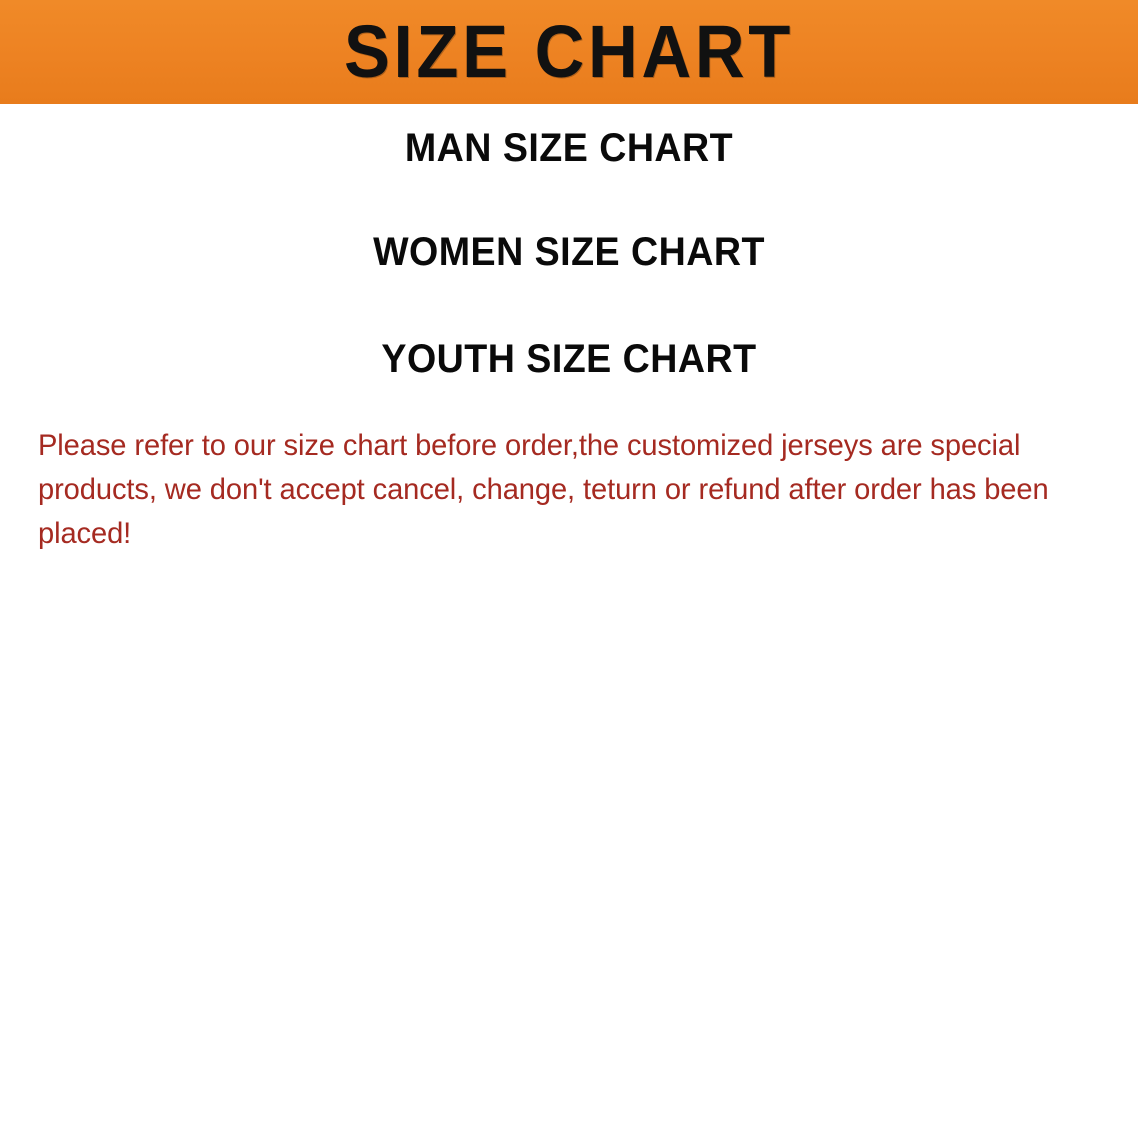  I want to click on page-title: SIZE CHART, so click(569, 51).